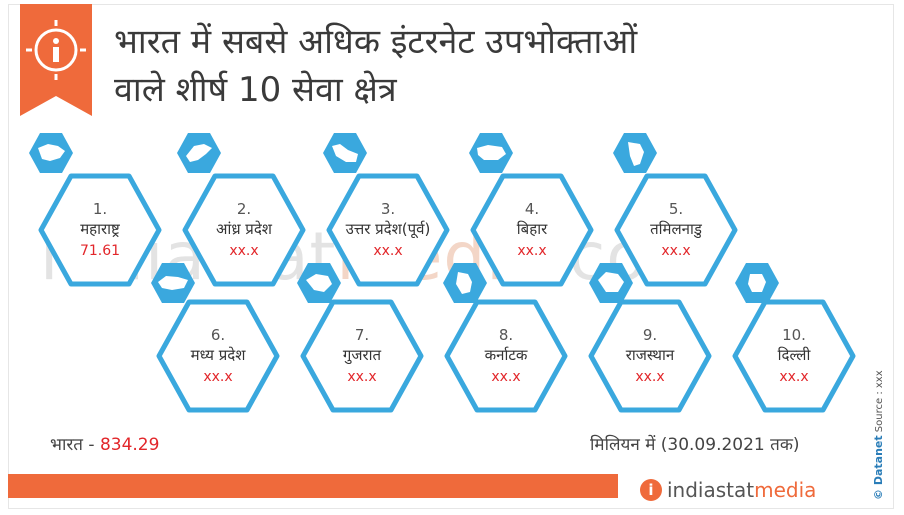  Describe the element at coordinates (218, 335) in the screenshot. I see `state-rank: 6.` at that location.